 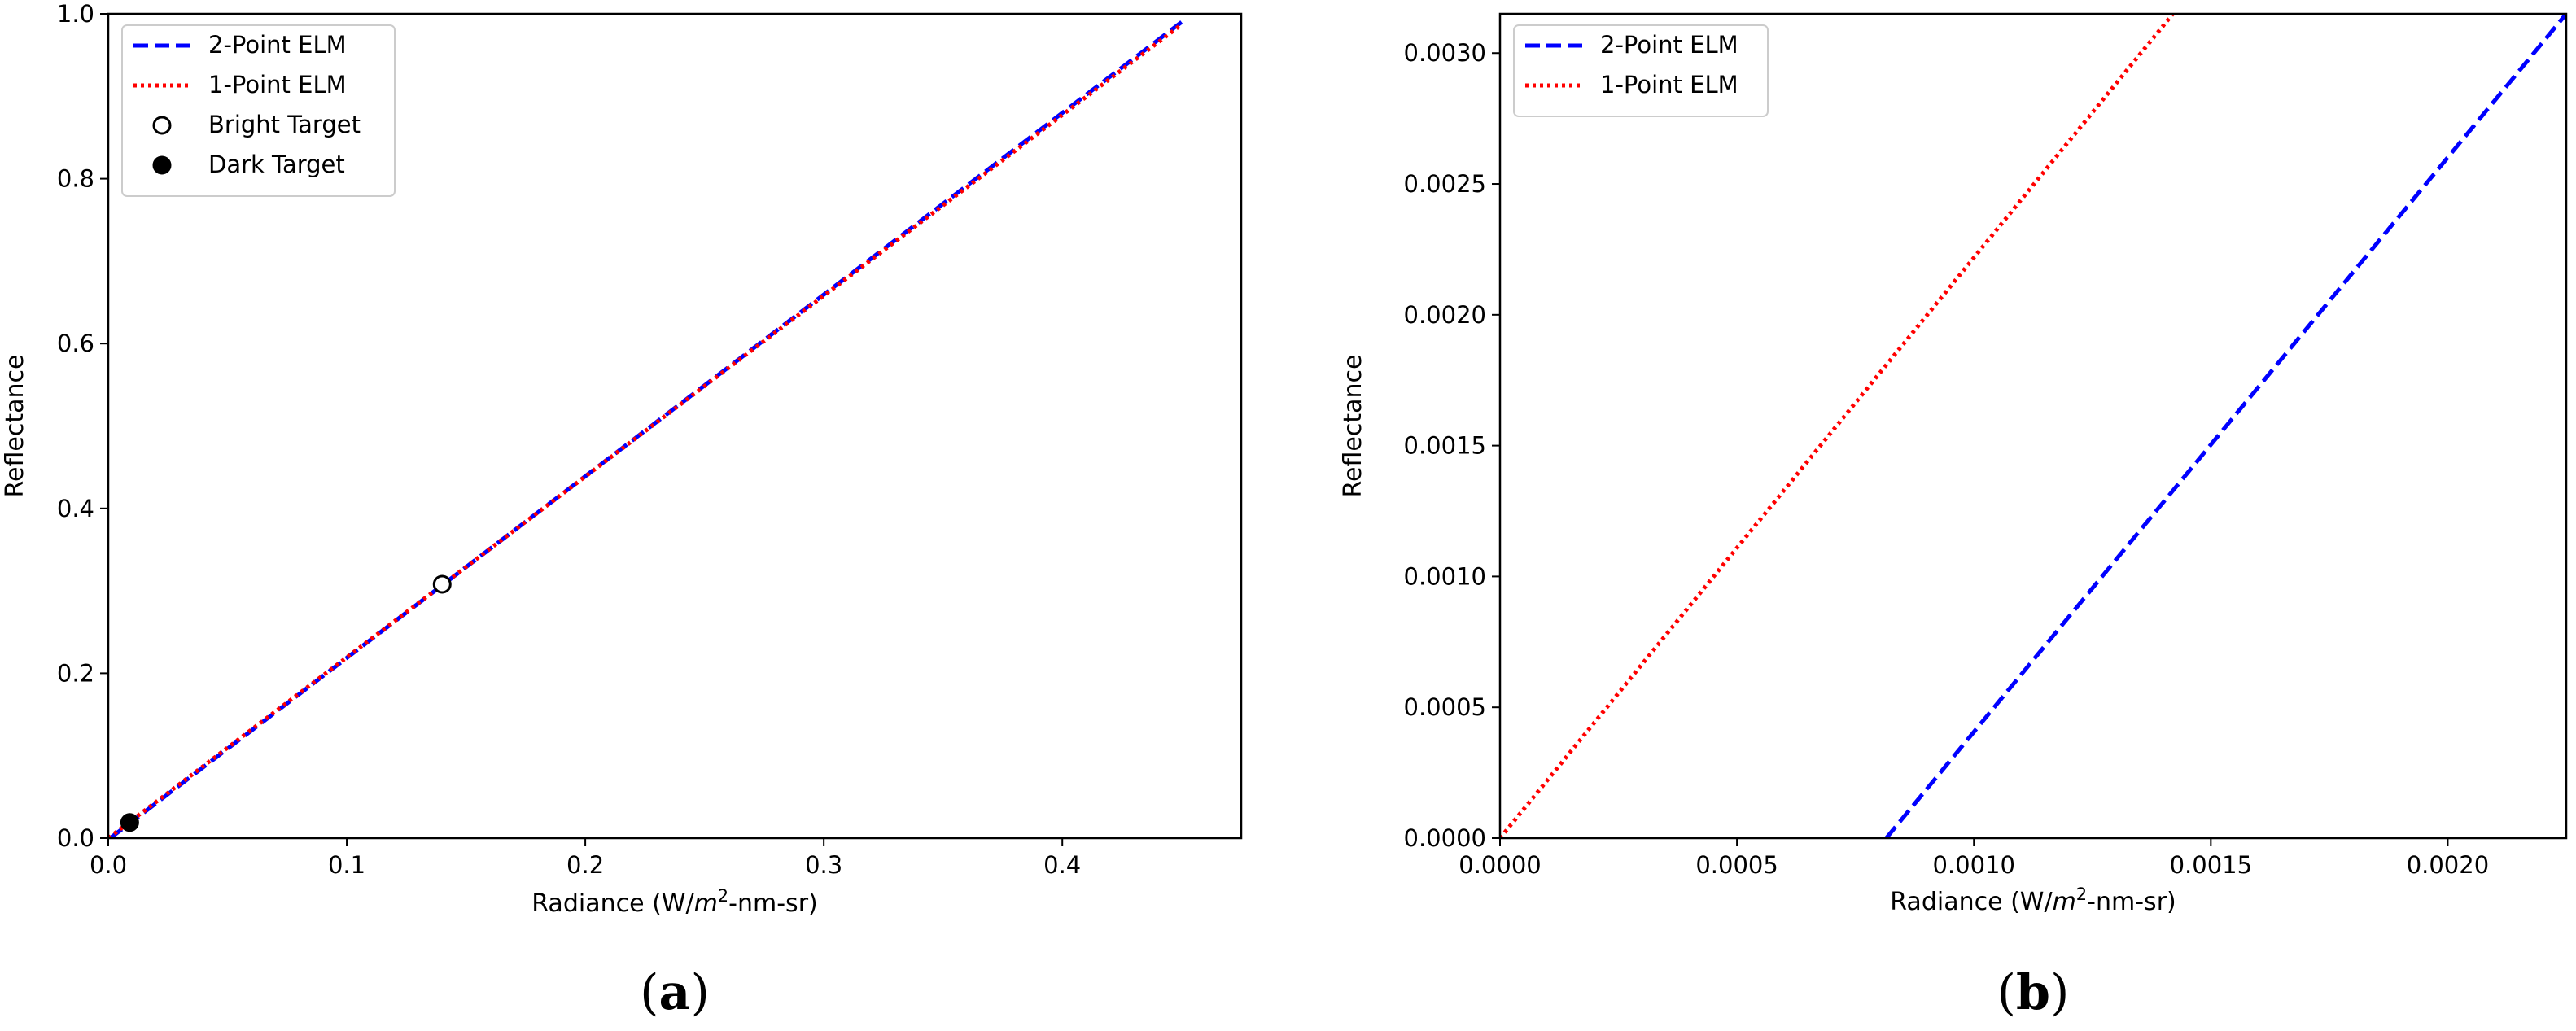 What do you see at coordinates (75, 343) in the screenshot?
I see `y-tick-label: 0.6` at bounding box center [75, 343].